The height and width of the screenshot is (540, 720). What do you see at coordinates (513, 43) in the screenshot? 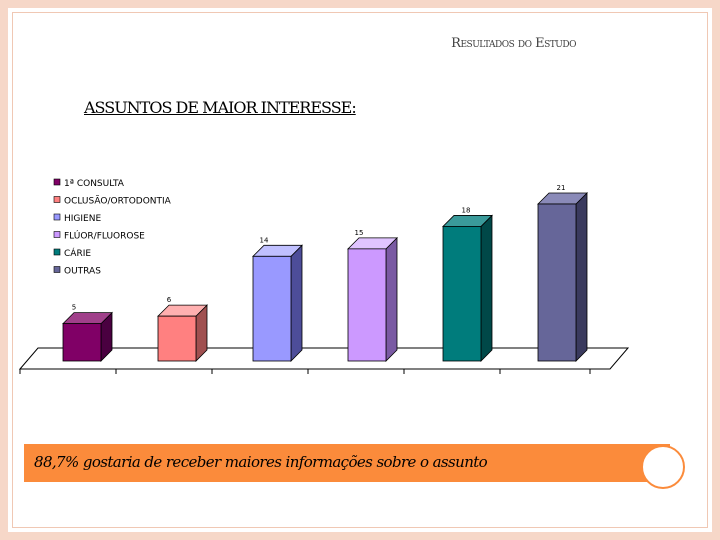
I see `slide-header-title: Resultados do Estudo` at bounding box center [513, 43].